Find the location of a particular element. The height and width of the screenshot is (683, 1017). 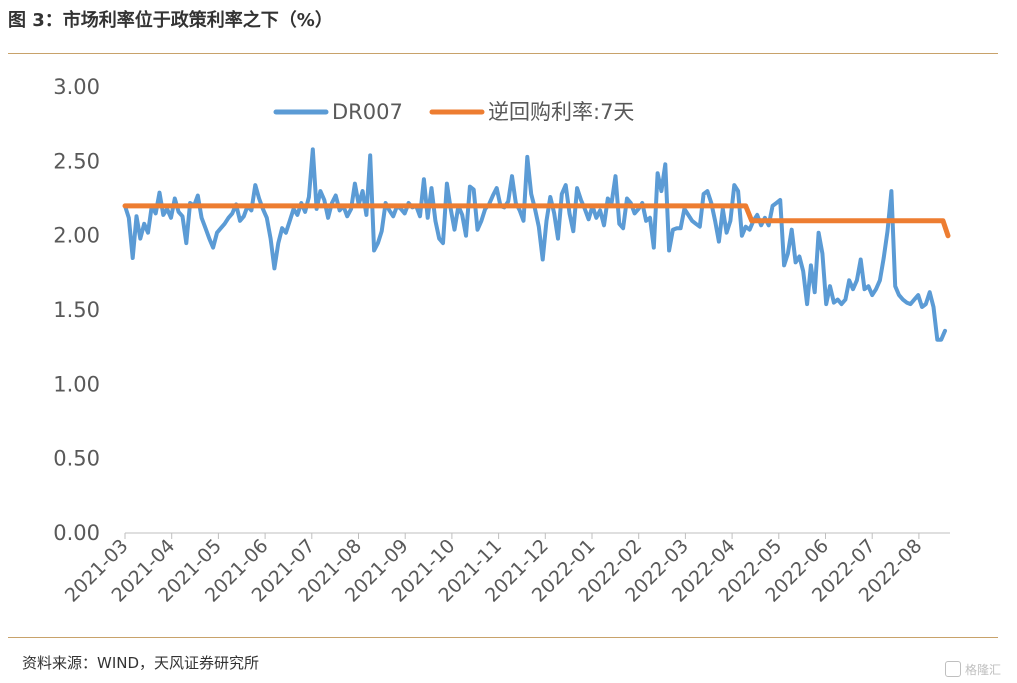

chart-title: 图 3：市场利率位于政策利率之下（%） is located at coordinates (170, 20).